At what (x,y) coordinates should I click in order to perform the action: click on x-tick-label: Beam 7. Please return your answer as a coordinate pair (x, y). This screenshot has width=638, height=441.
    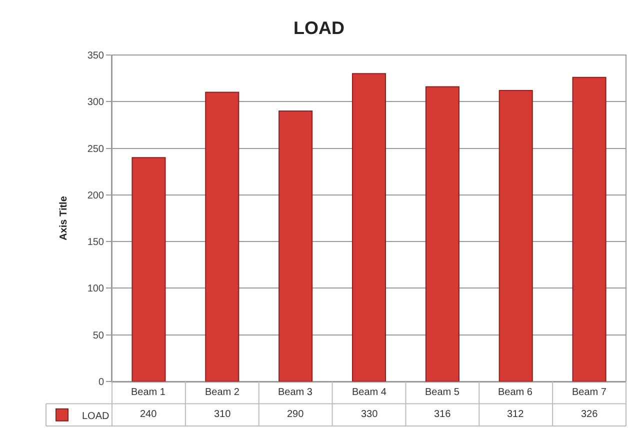
    Looking at the image, I should click on (589, 392).